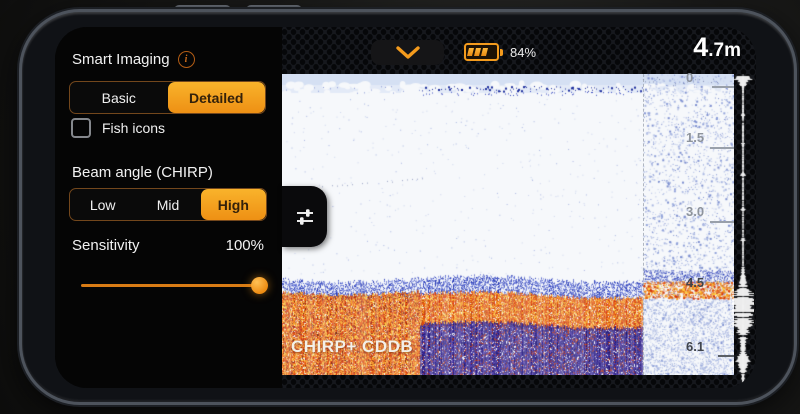 This screenshot has width=800, height=414. What do you see at coordinates (121, 59) in the screenshot?
I see `smart-imaging-label: Smart Imaging` at bounding box center [121, 59].